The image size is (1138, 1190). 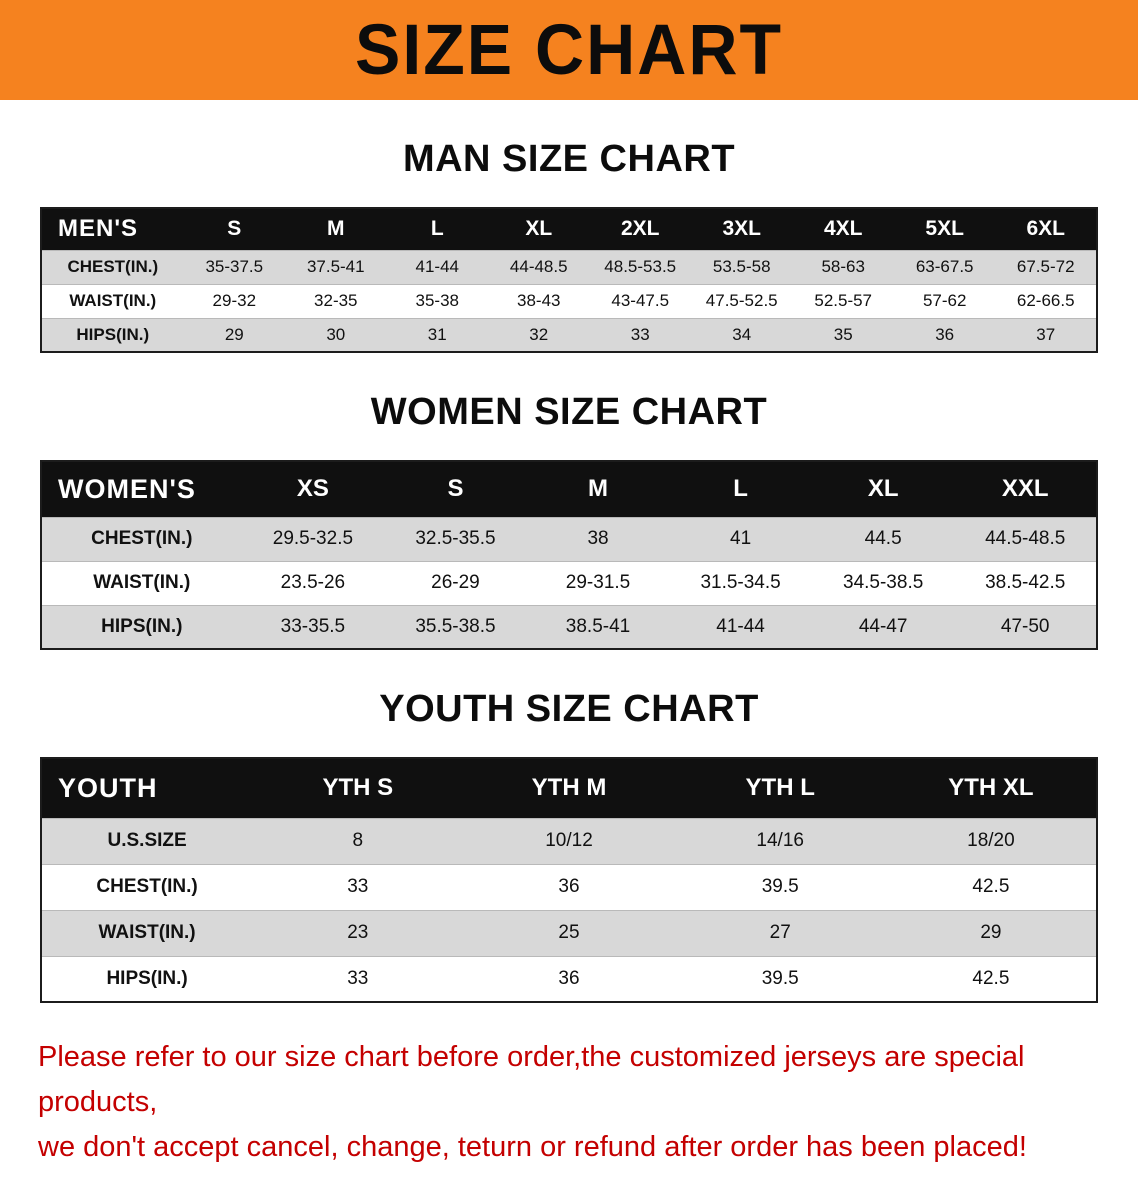 What do you see at coordinates (313, 489) in the screenshot?
I see `size-column-header: XS` at bounding box center [313, 489].